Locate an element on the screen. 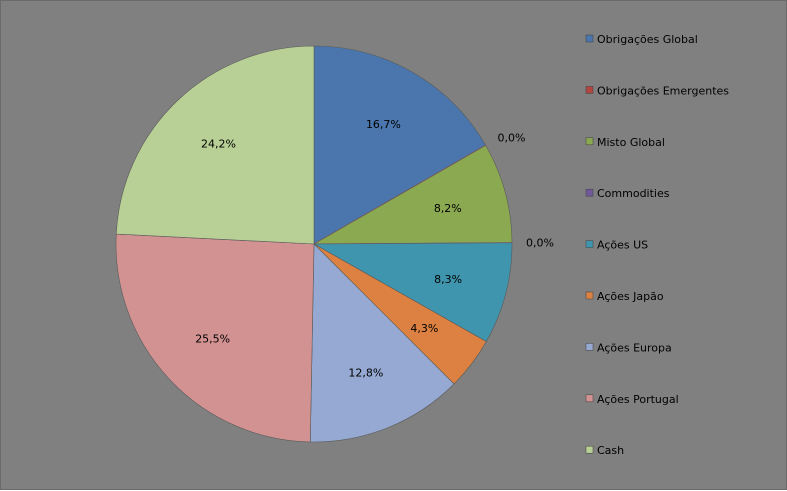  legend-label-7: Ações Portugal is located at coordinates (638, 399).